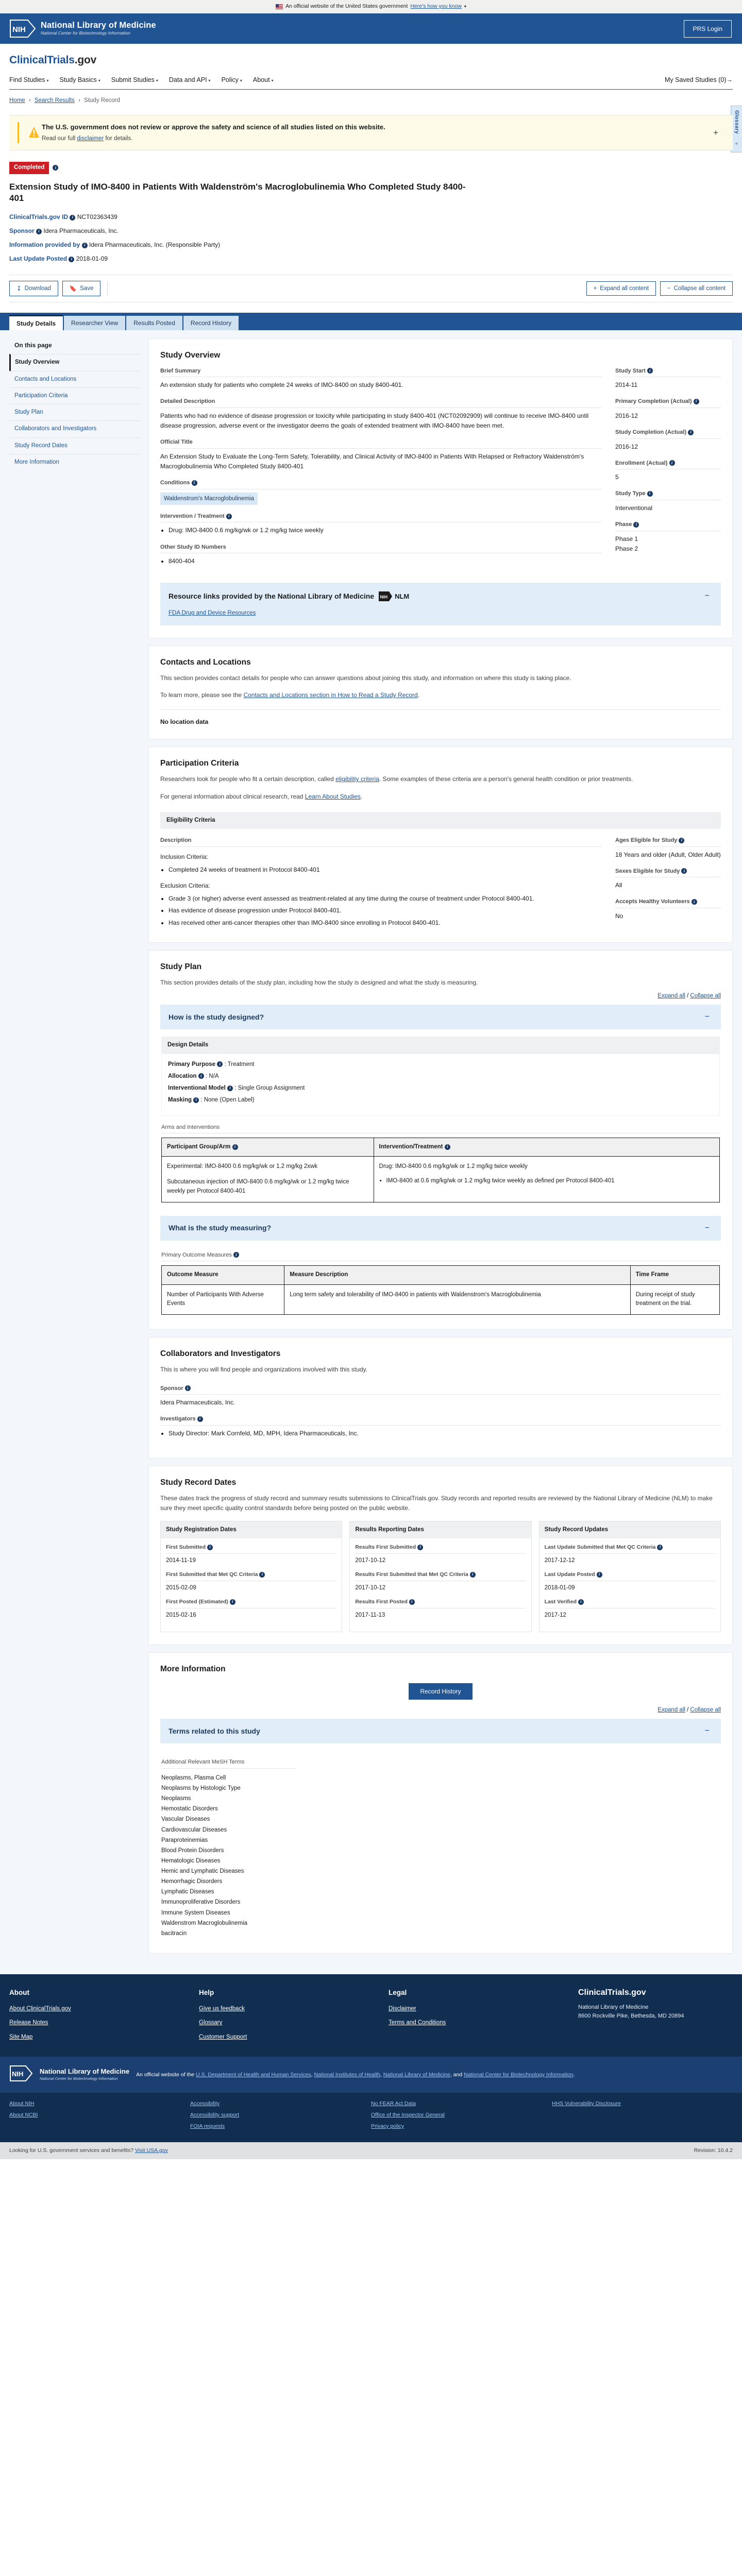 The width and height of the screenshot is (742, 2576). What do you see at coordinates (416, 2074) in the screenshot?
I see `footer-link-nlm: National Library of Medicine` at bounding box center [416, 2074].